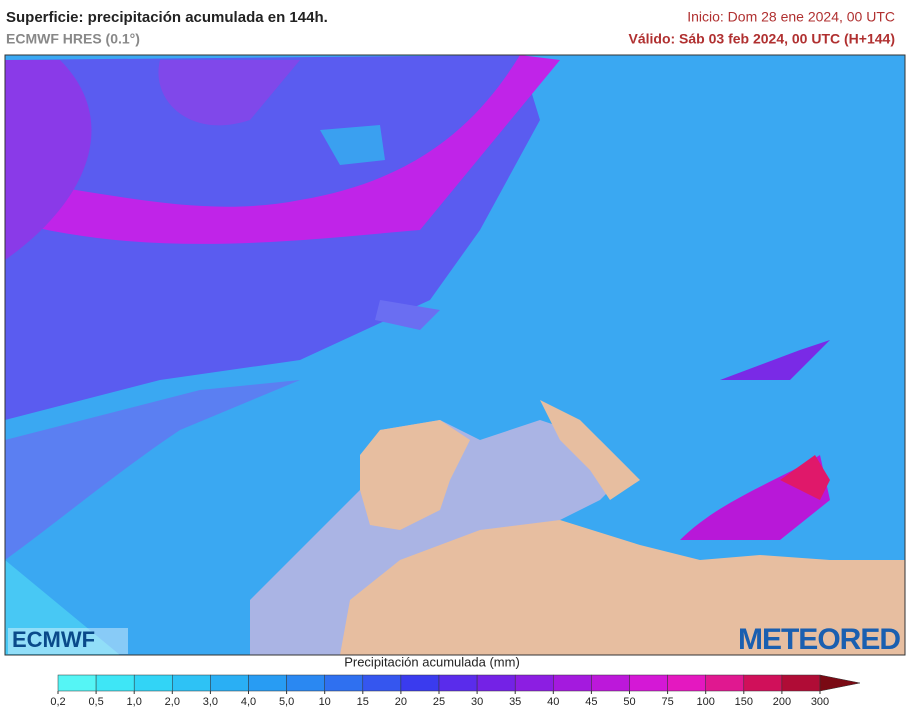 This screenshot has width=910, height=715. What do you see at coordinates (744, 702) in the screenshot?
I see `tick-label: 150` at bounding box center [744, 702].